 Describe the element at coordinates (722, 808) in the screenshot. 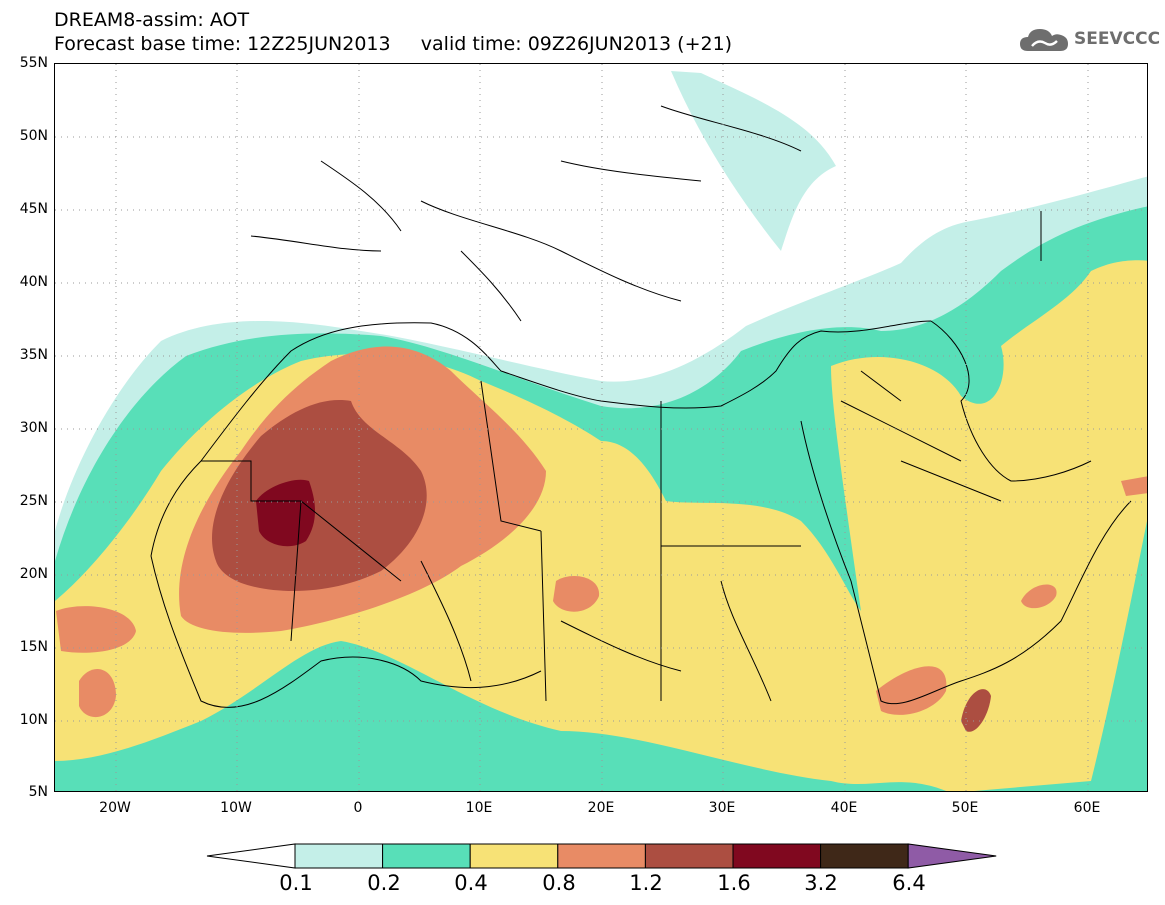

I see `lon-label: 30E` at that location.